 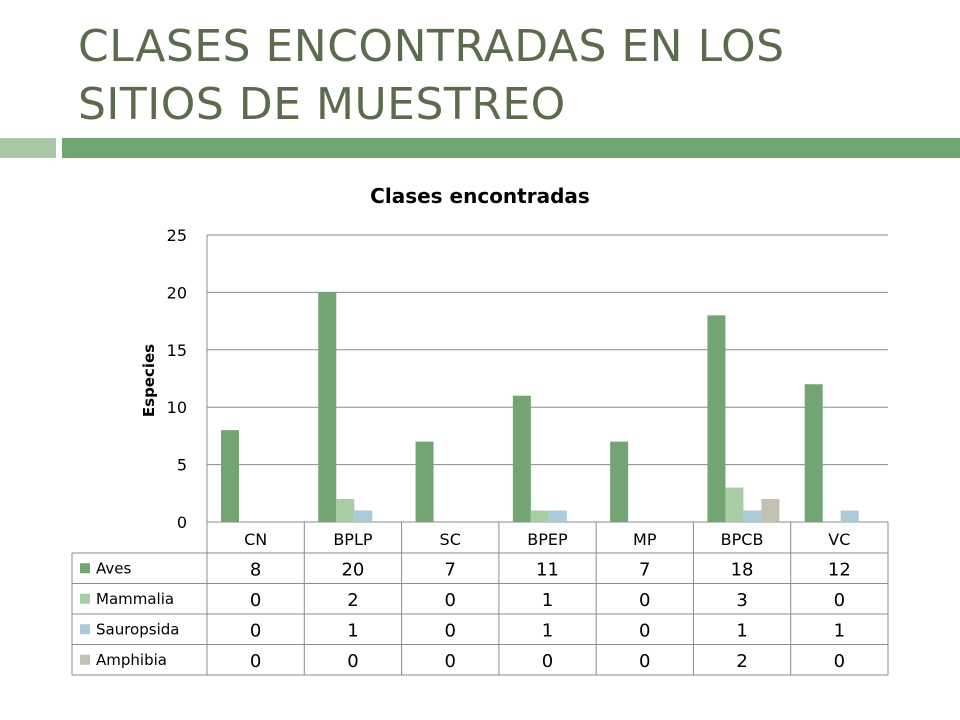 I want to click on legend-label: Amphibia, so click(x=131, y=660).